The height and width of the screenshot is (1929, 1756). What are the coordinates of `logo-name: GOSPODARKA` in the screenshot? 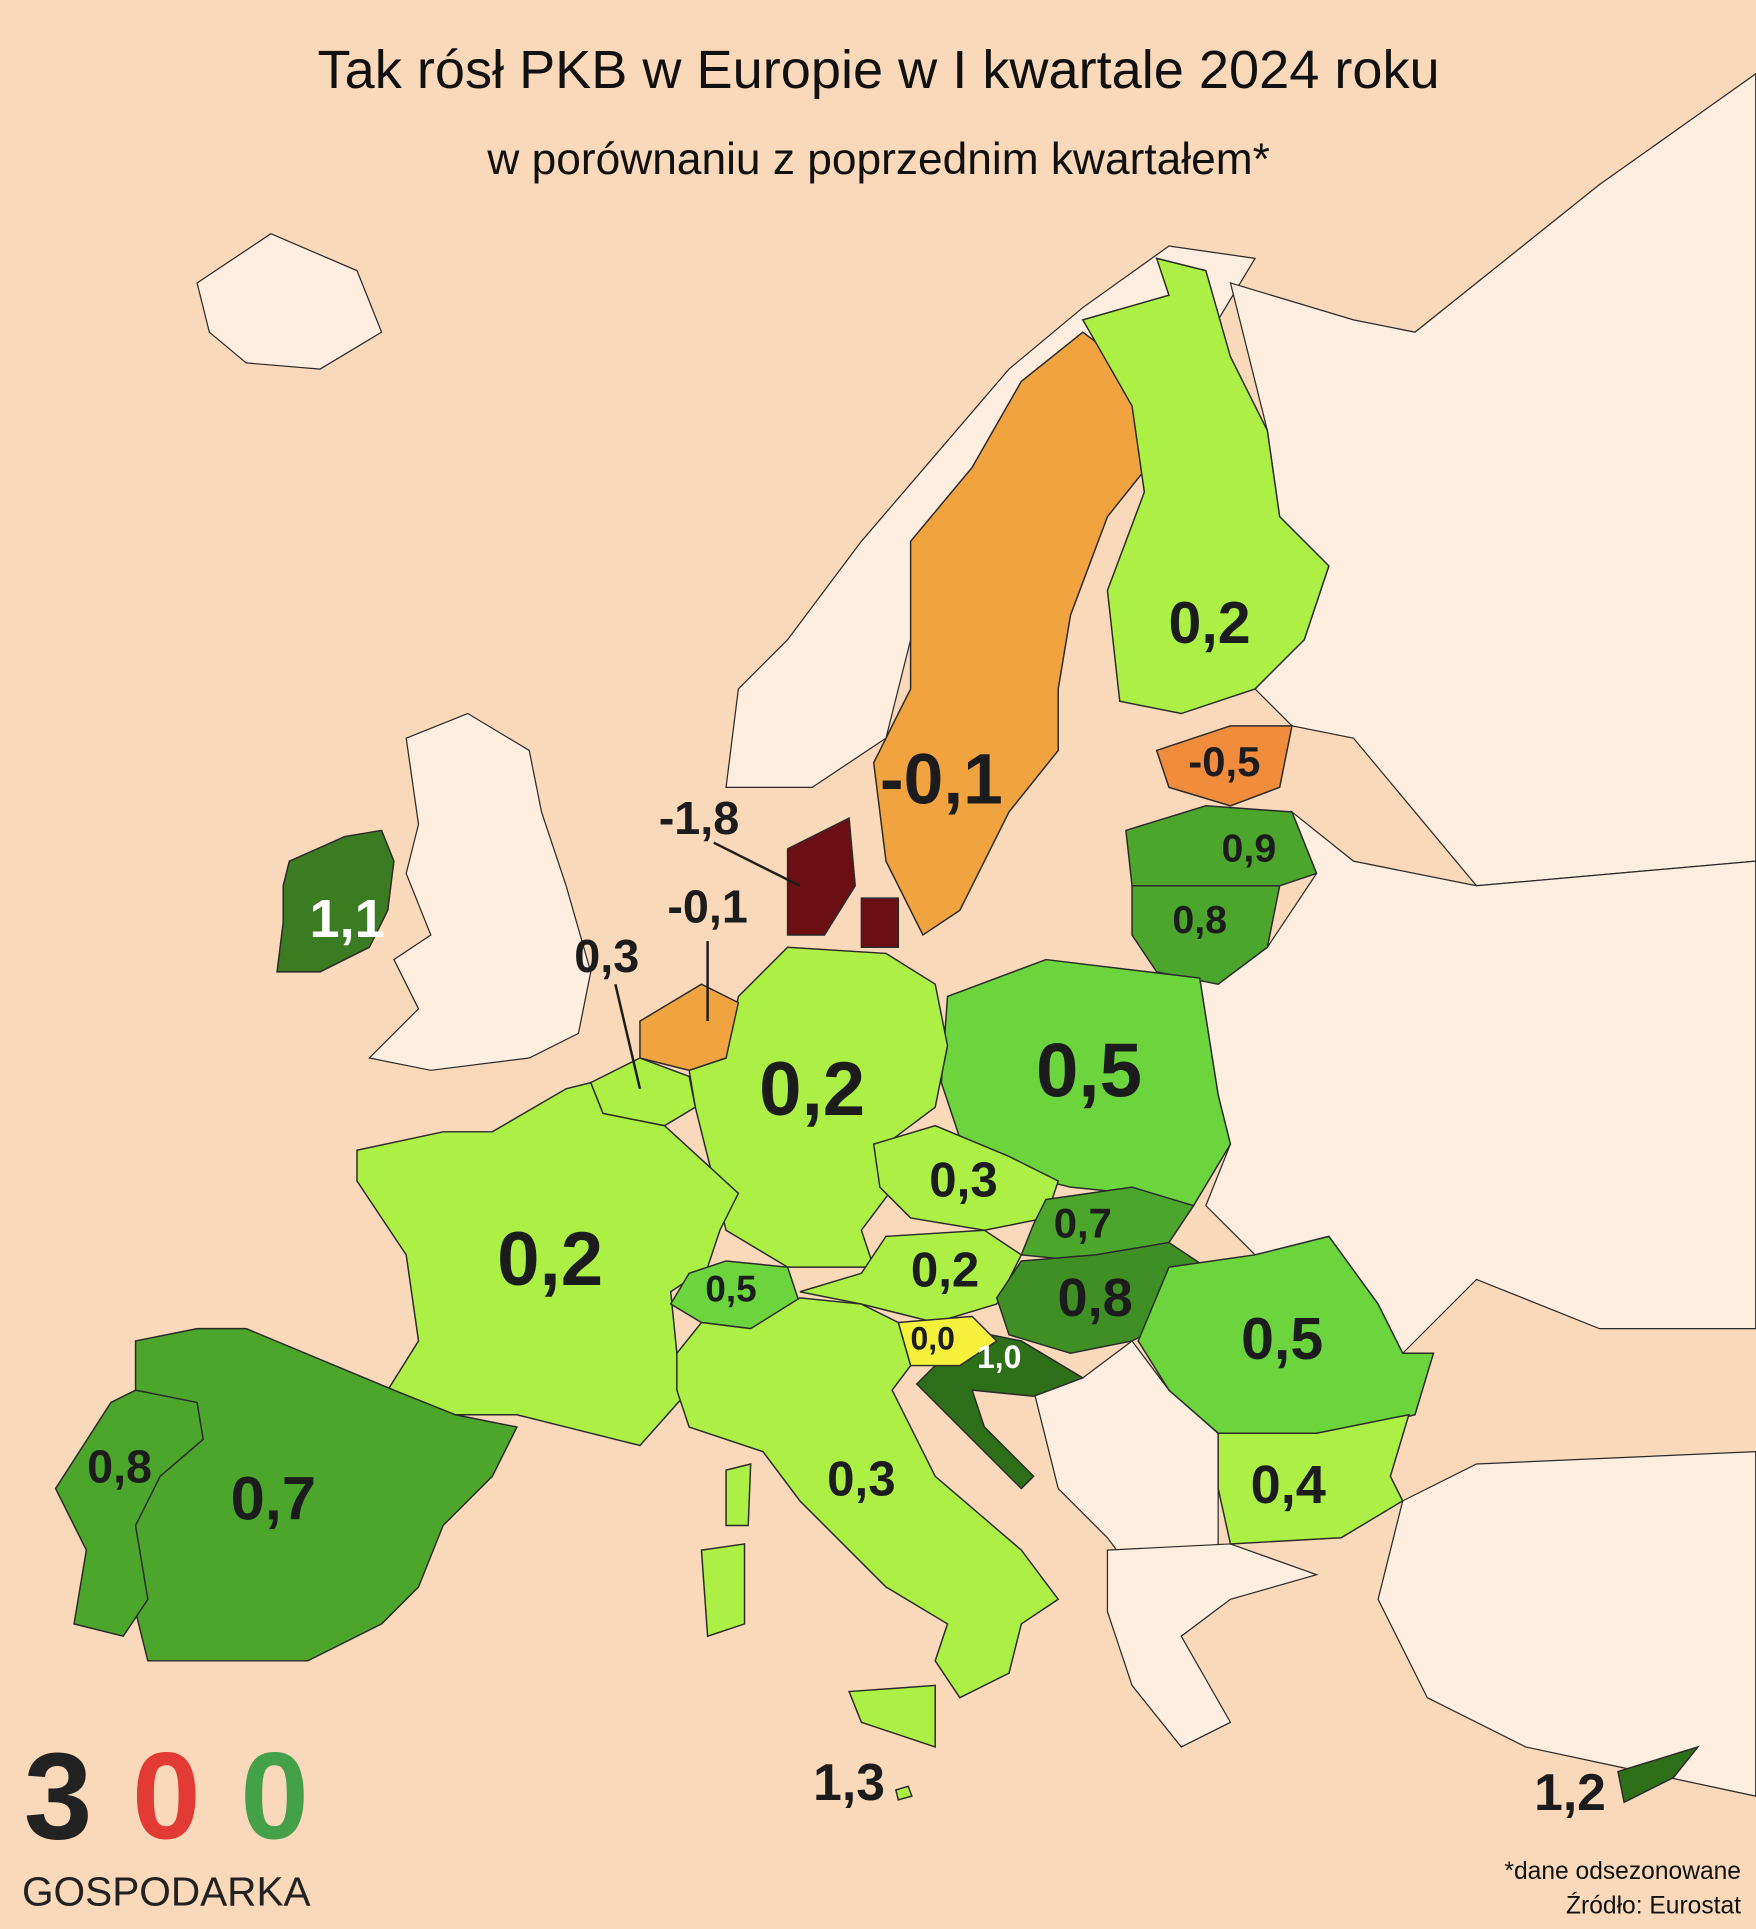 It's located at (166, 1891).